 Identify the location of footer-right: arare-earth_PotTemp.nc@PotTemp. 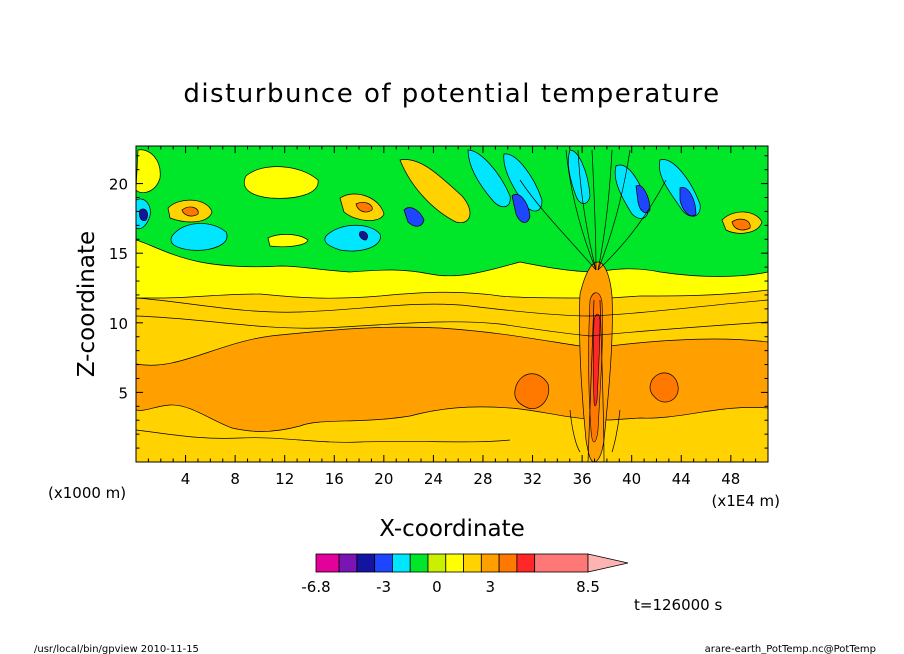
(790, 649).